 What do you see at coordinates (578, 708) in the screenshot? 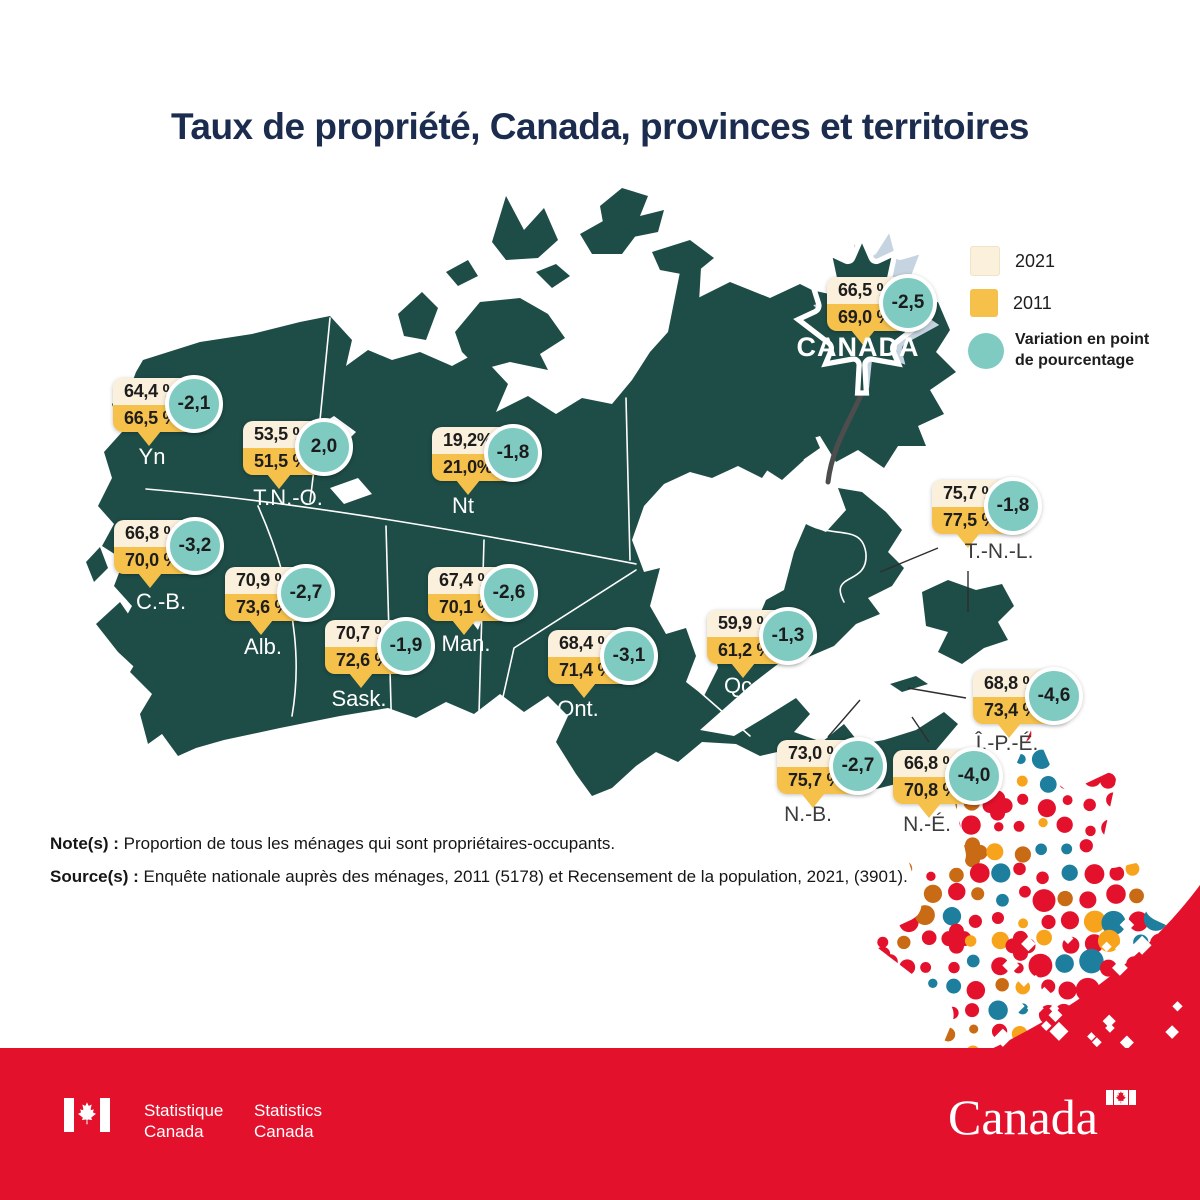
I see `region-label: Ont.` at bounding box center [578, 708].